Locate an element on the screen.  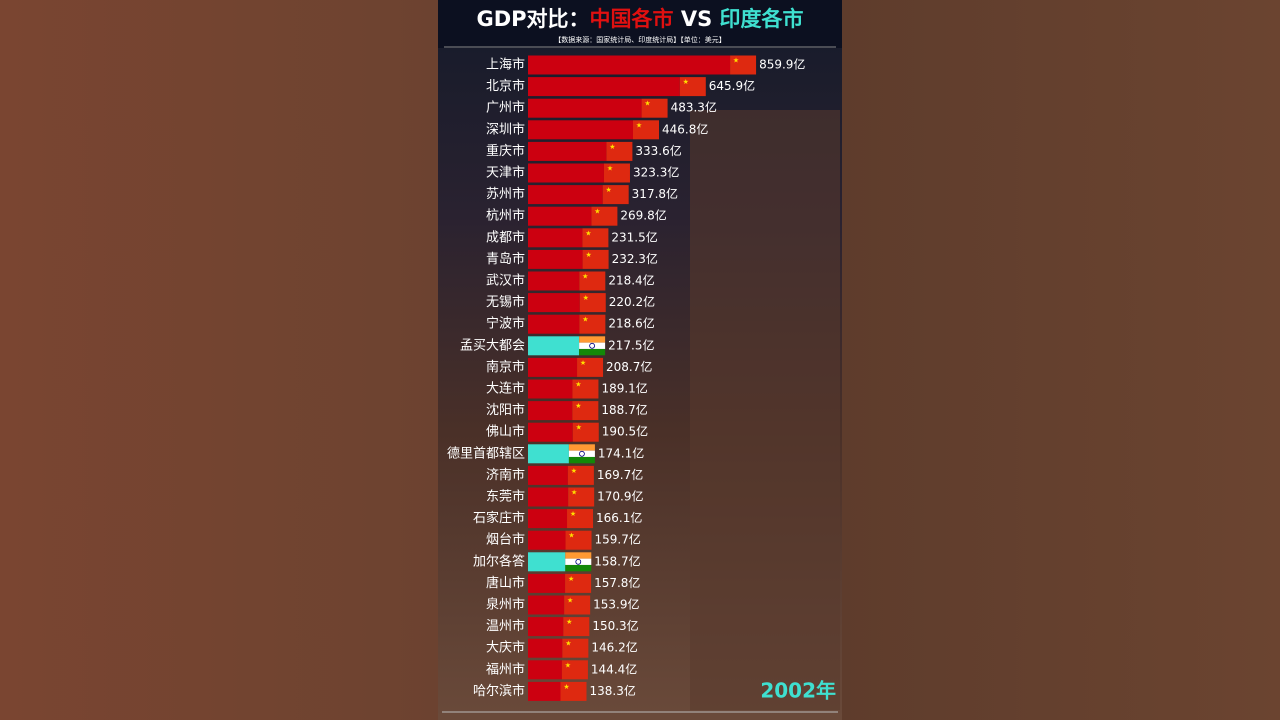
y-tick-label: 杭州市 is located at coordinates (505, 216).